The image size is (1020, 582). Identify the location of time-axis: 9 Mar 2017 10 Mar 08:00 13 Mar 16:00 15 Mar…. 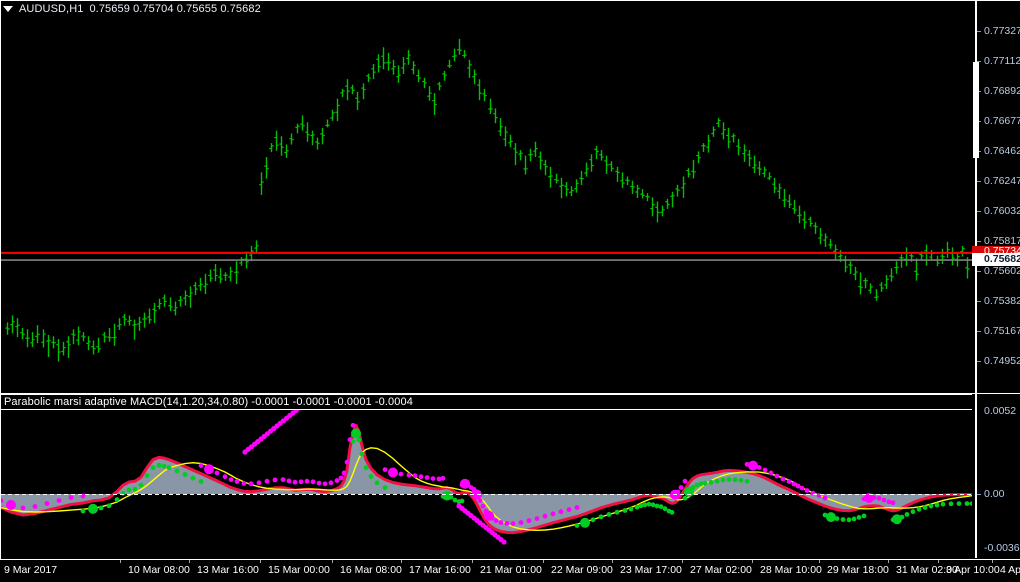
(510, 570).